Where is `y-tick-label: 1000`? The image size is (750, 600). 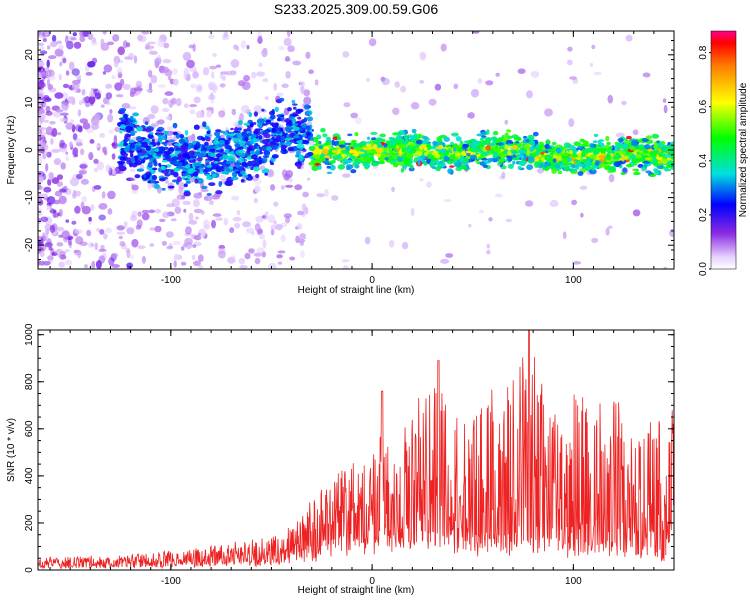 y-tick-label: 1000 is located at coordinates (29, 334).